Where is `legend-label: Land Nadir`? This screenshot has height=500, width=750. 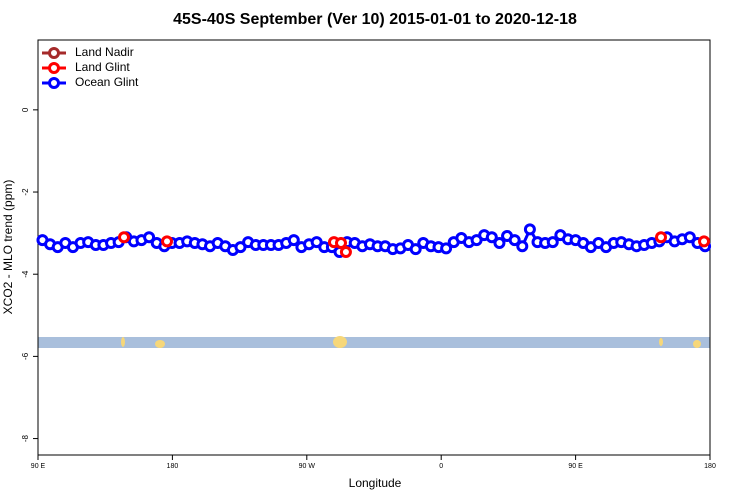
legend-label: Land Nadir is located at coordinates (104, 52).